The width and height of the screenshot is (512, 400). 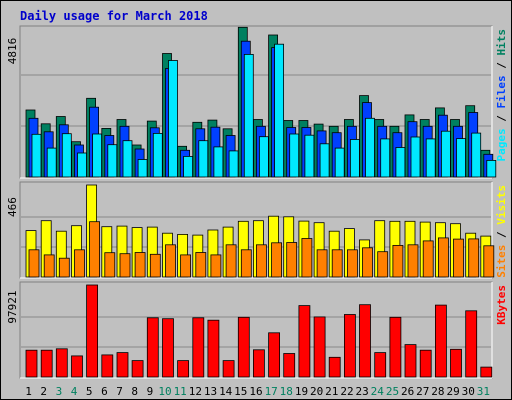 What do you see at coordinates (271, 391) in the screenshot?
I see `x-tick-day-17: 17` at bounding box center [271, 391].